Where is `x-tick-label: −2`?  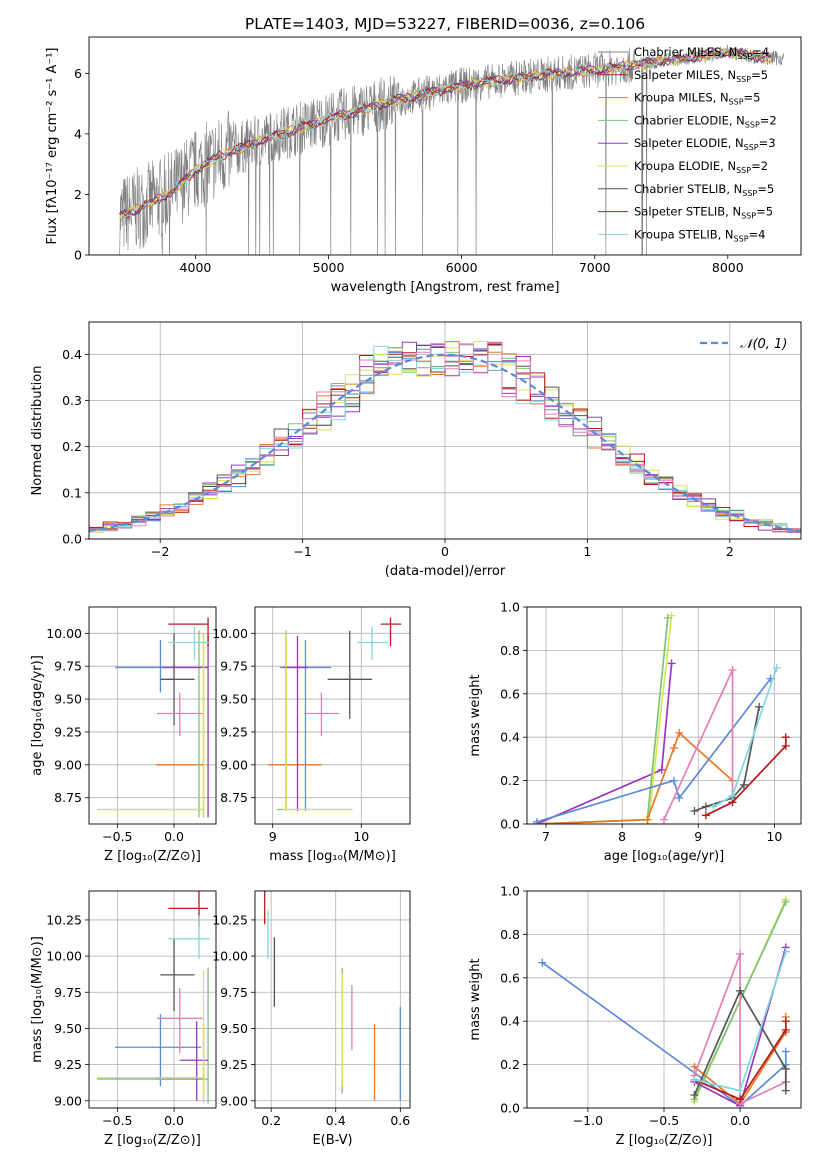 x-tick-label: −2 is located at coordinates (160, 551).